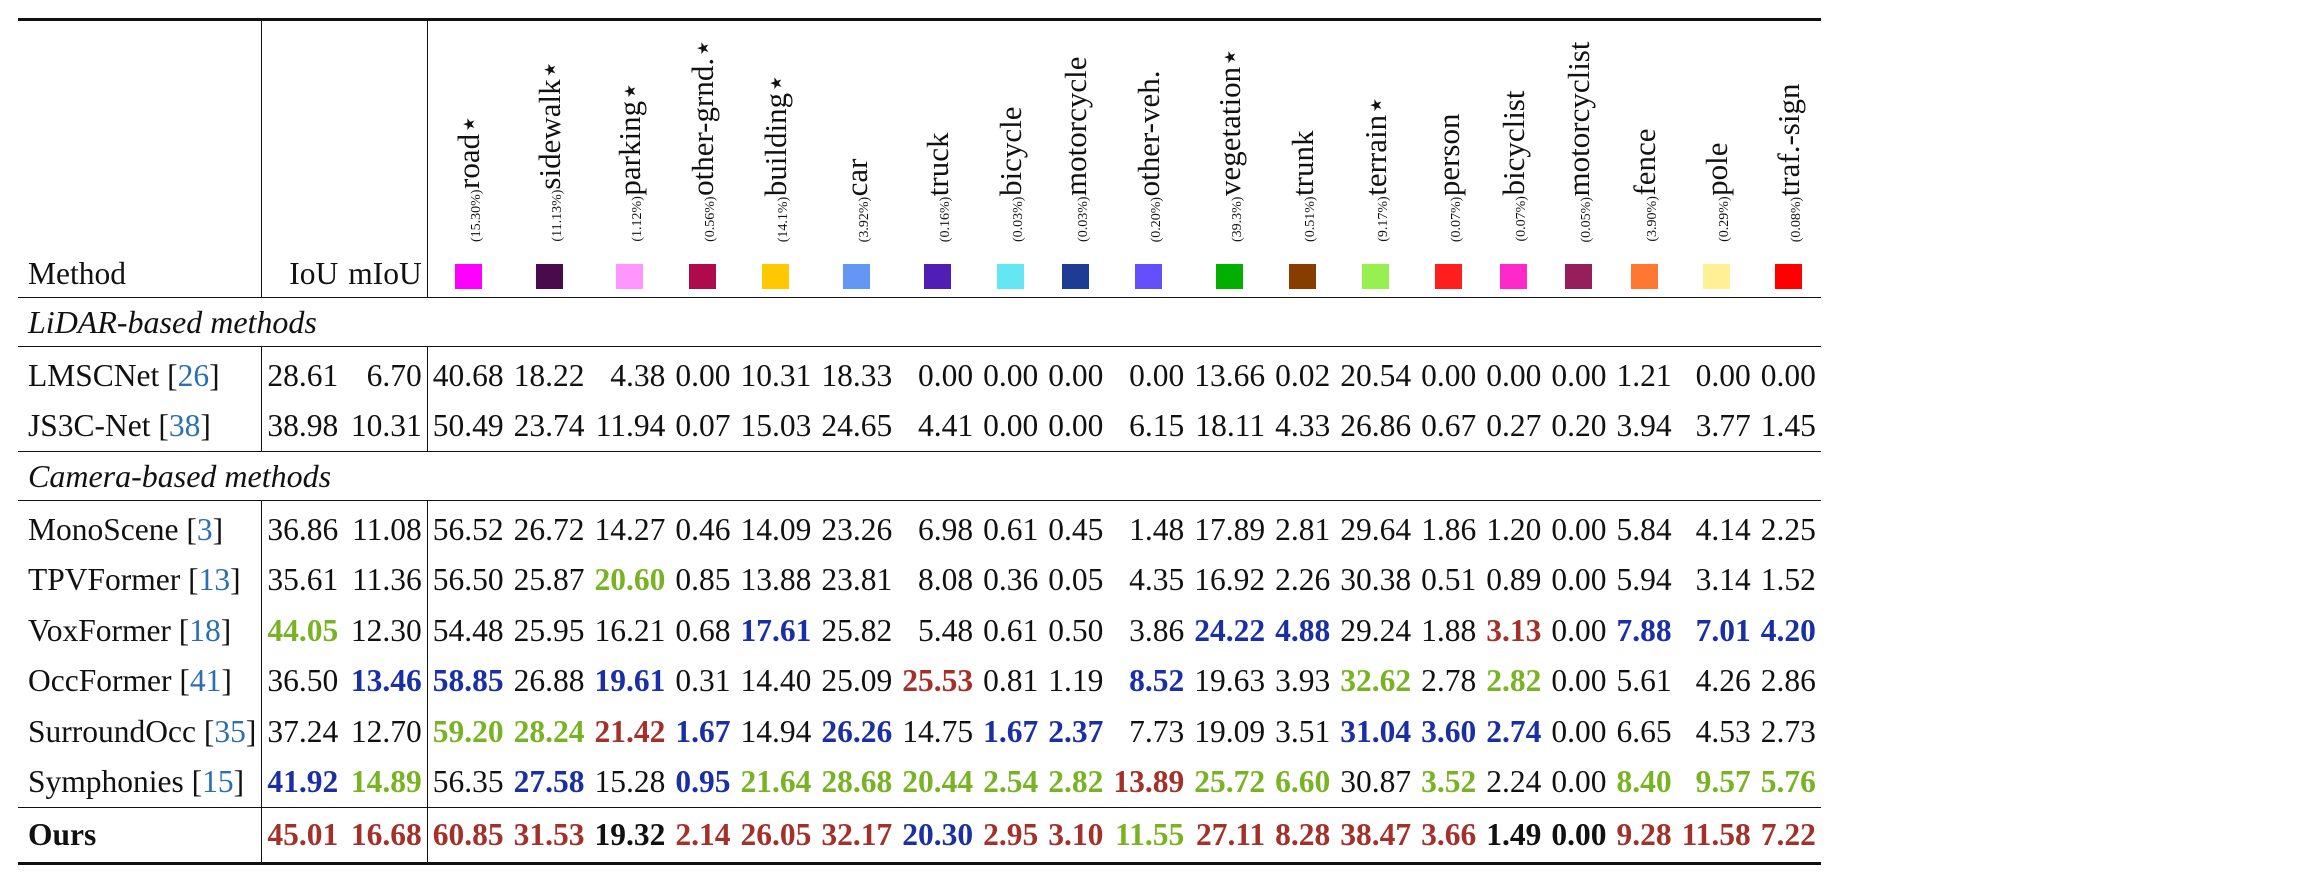 This screenshot has width=2302, height=894. Describe the element at coordinates (1076, 836) in the screenshot. I see `class-value-cell: 3.10` at that location.